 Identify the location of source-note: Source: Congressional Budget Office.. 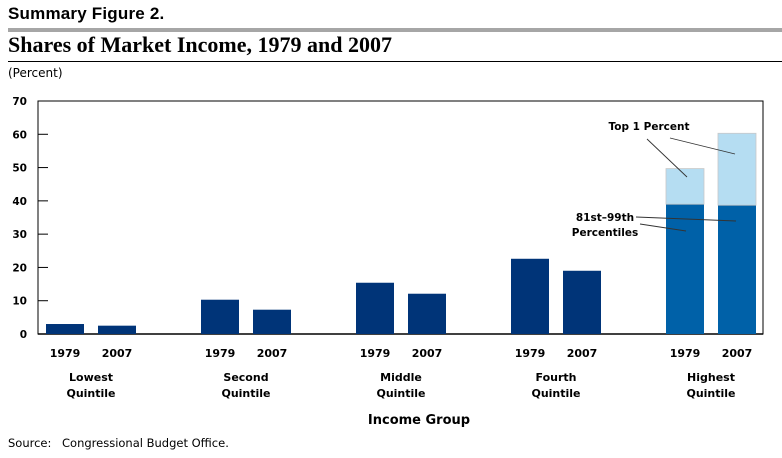
(118, 443).